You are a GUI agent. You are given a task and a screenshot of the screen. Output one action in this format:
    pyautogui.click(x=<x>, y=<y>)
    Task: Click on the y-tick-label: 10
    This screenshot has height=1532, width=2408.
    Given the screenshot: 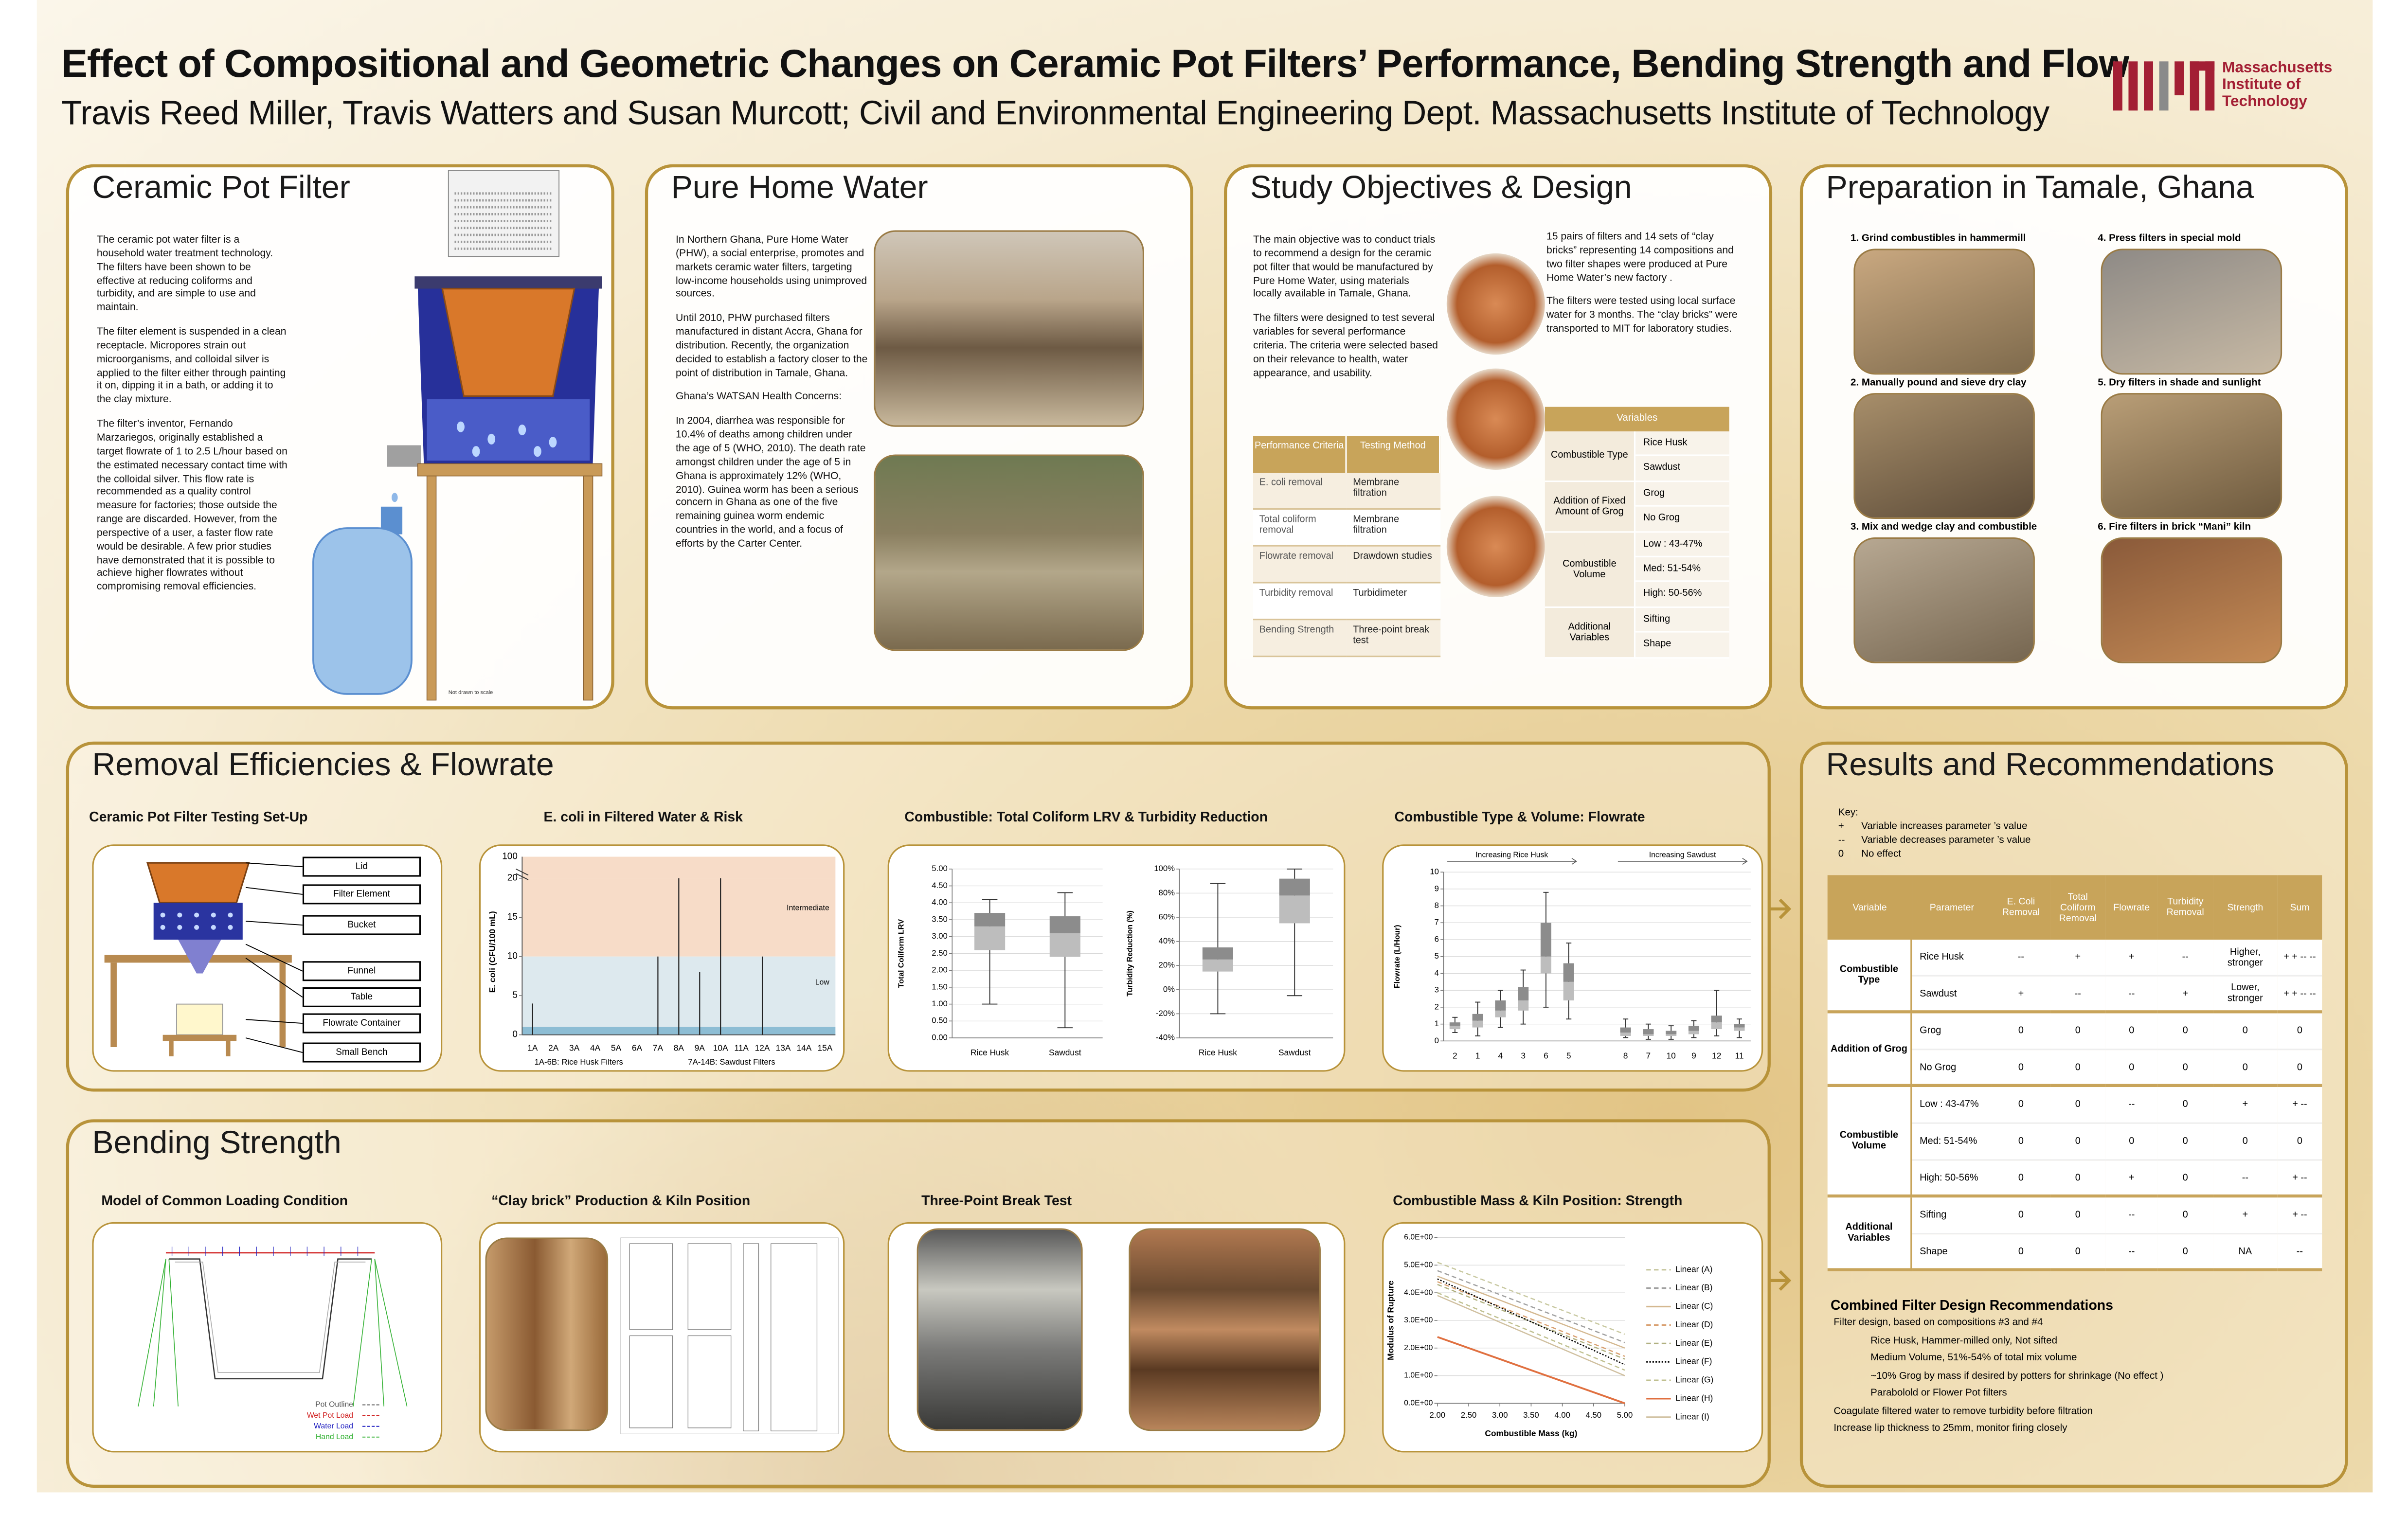 What is the action you would take?
    pyautogui.click(x=1434, y=871)
    